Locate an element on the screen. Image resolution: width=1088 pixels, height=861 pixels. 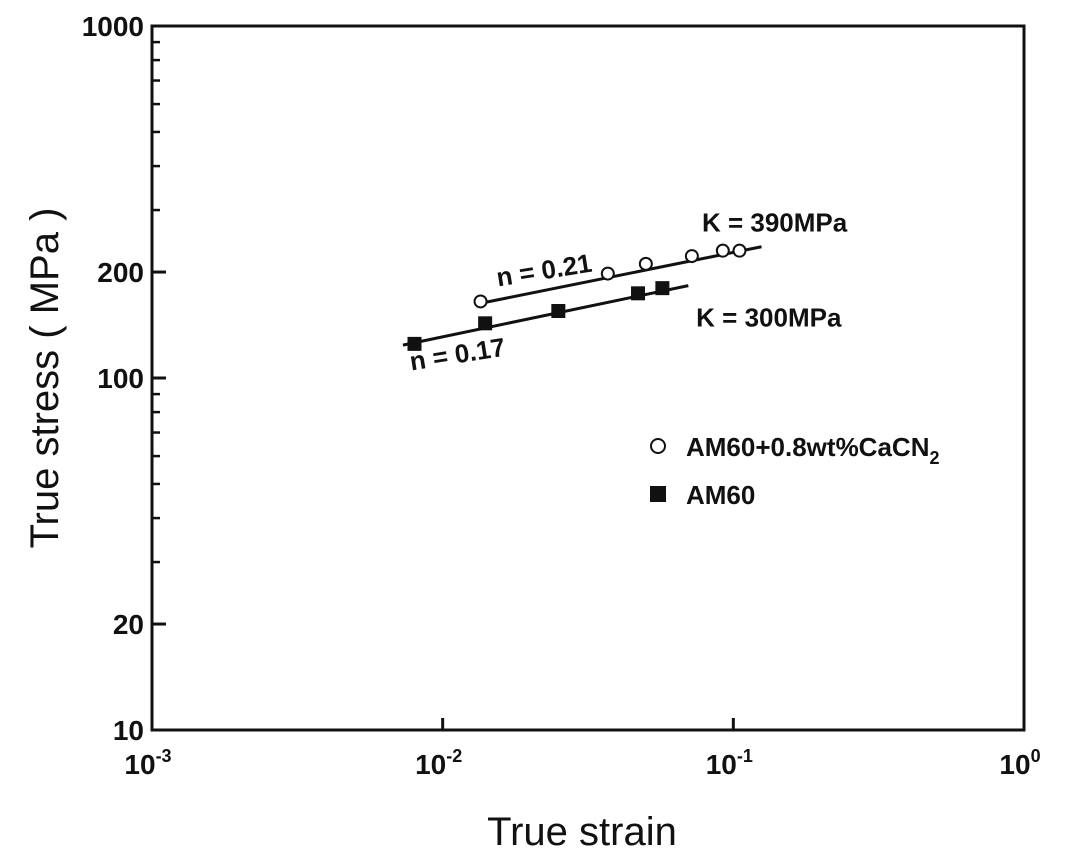
x-tick-base-2: 10 is located at coordinates (721, 764).